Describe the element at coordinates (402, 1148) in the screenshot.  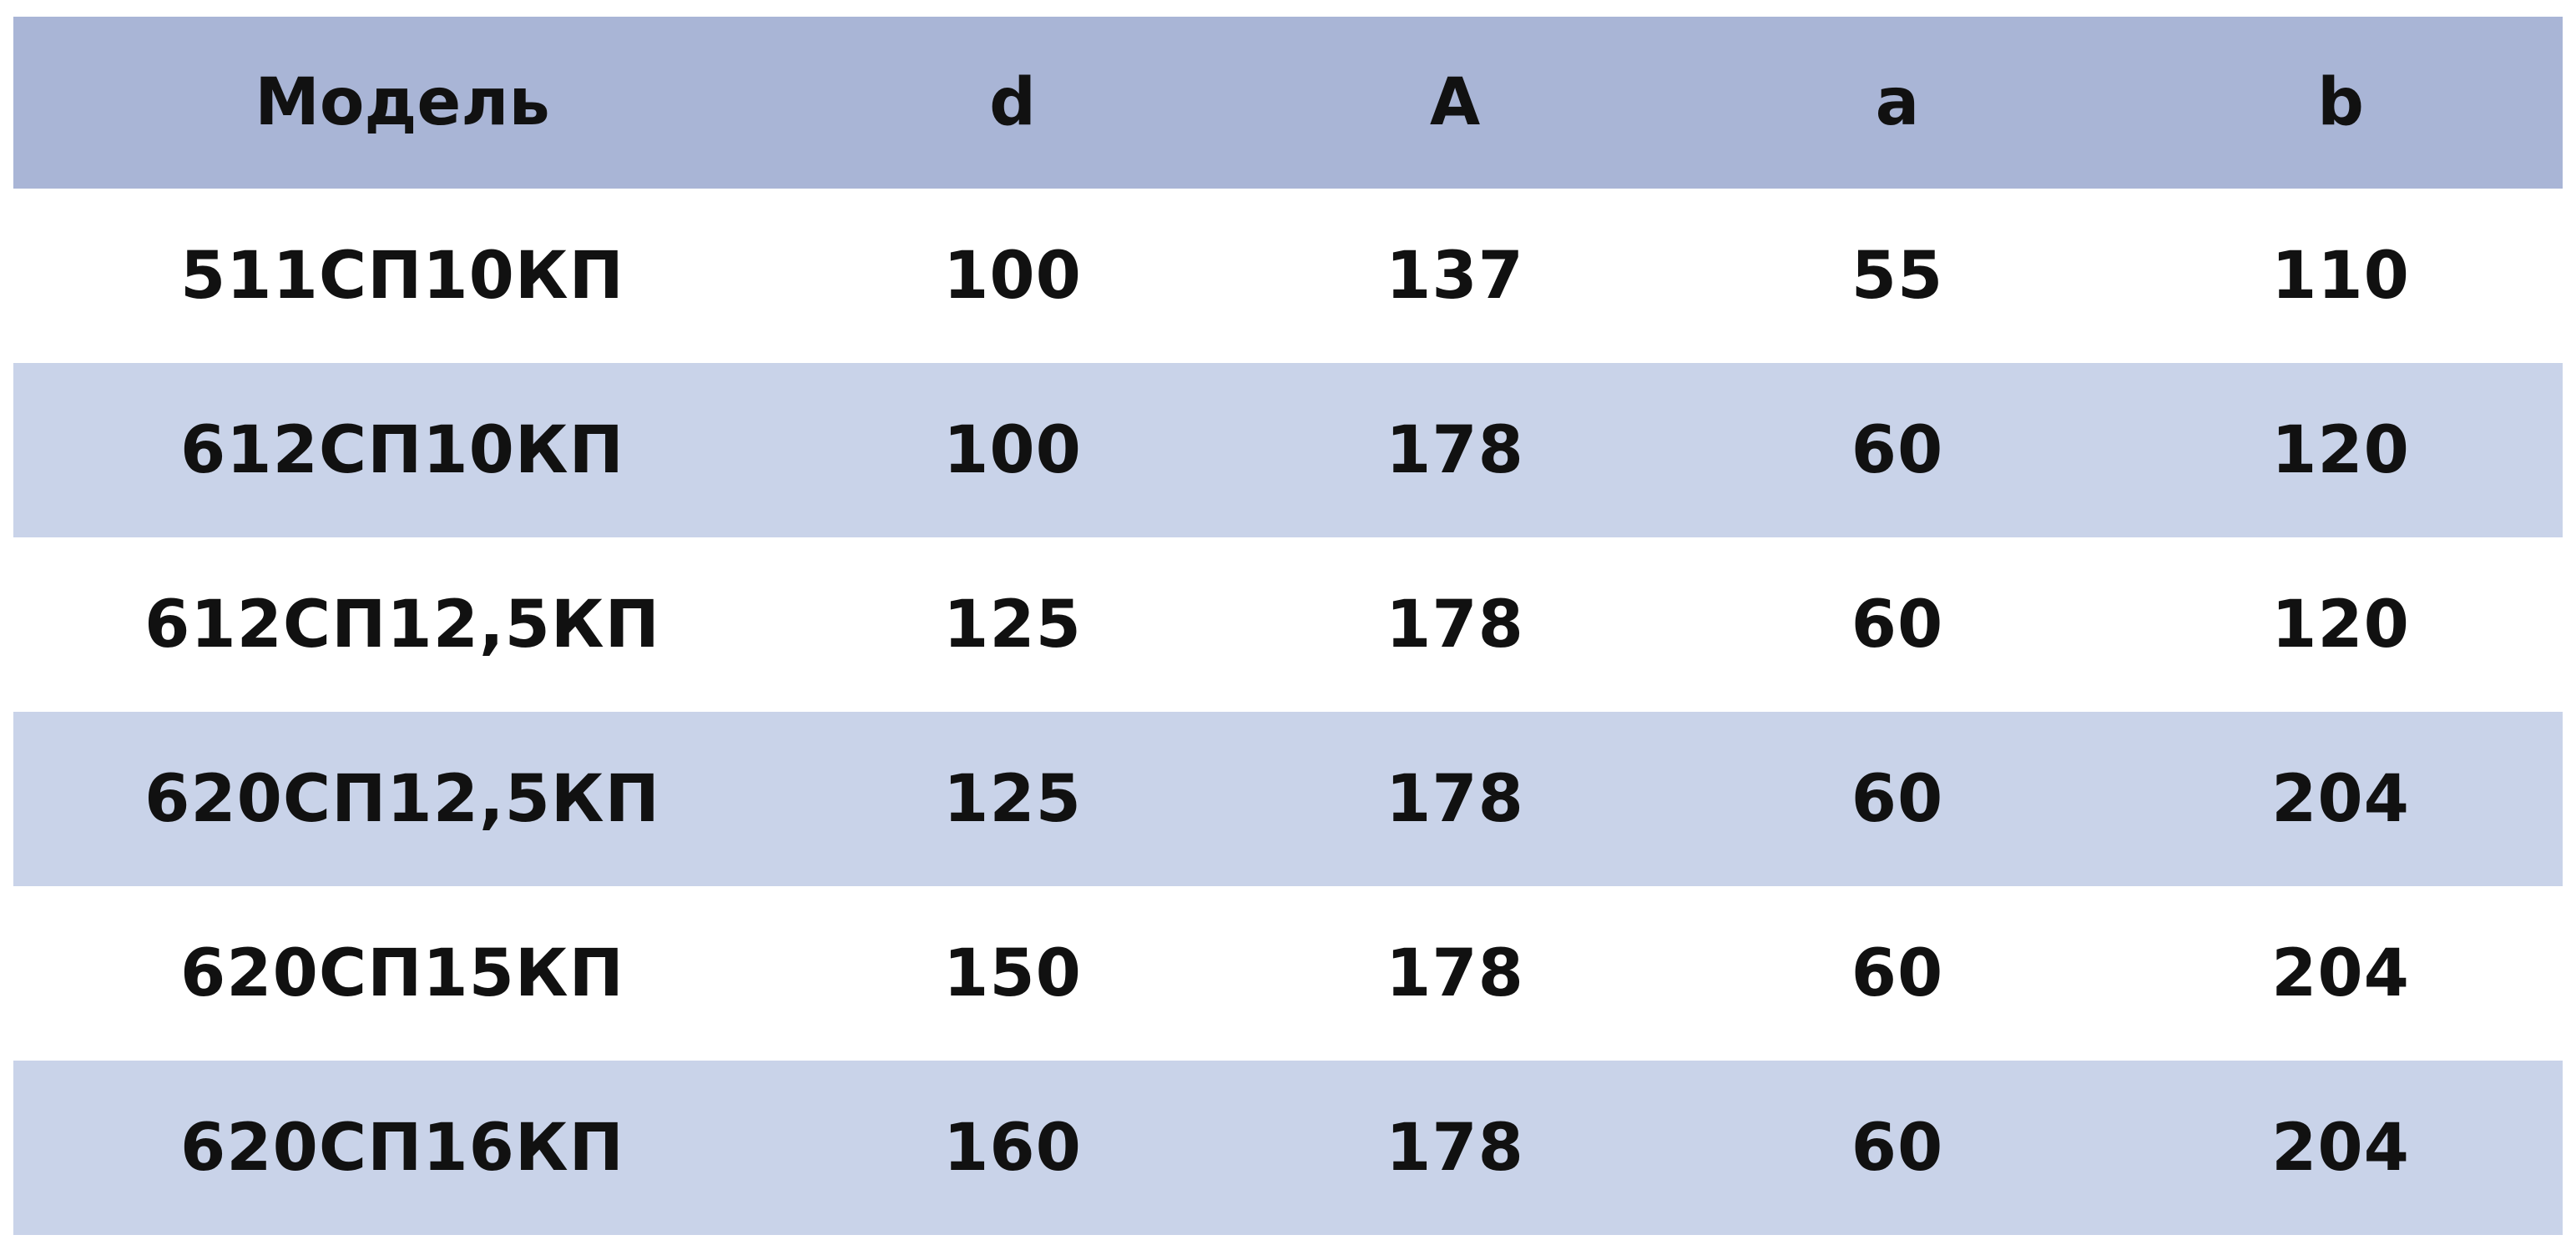
I see `model-cell: 620СП16КП` at that location.